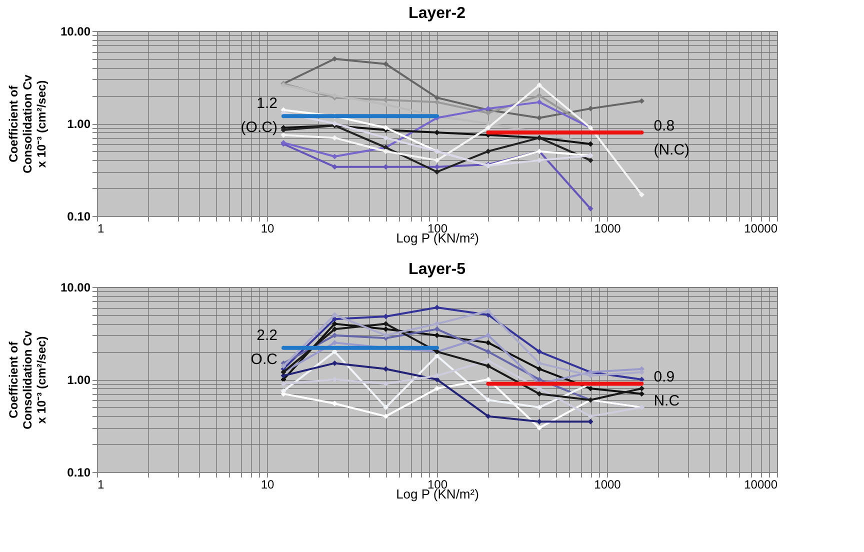 Image resolution: width=864 pixels, height=552 pixels. What do you see at coordinates (672, 149) in the screenshot?
I see `annotation: (N.C)` at bounding box center [672, 149].